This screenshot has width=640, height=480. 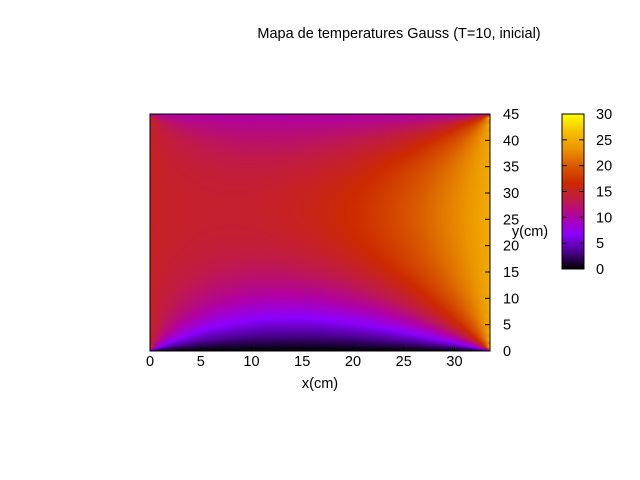 I want to click on x-tick-label: 25, so click(x=404, y=362).